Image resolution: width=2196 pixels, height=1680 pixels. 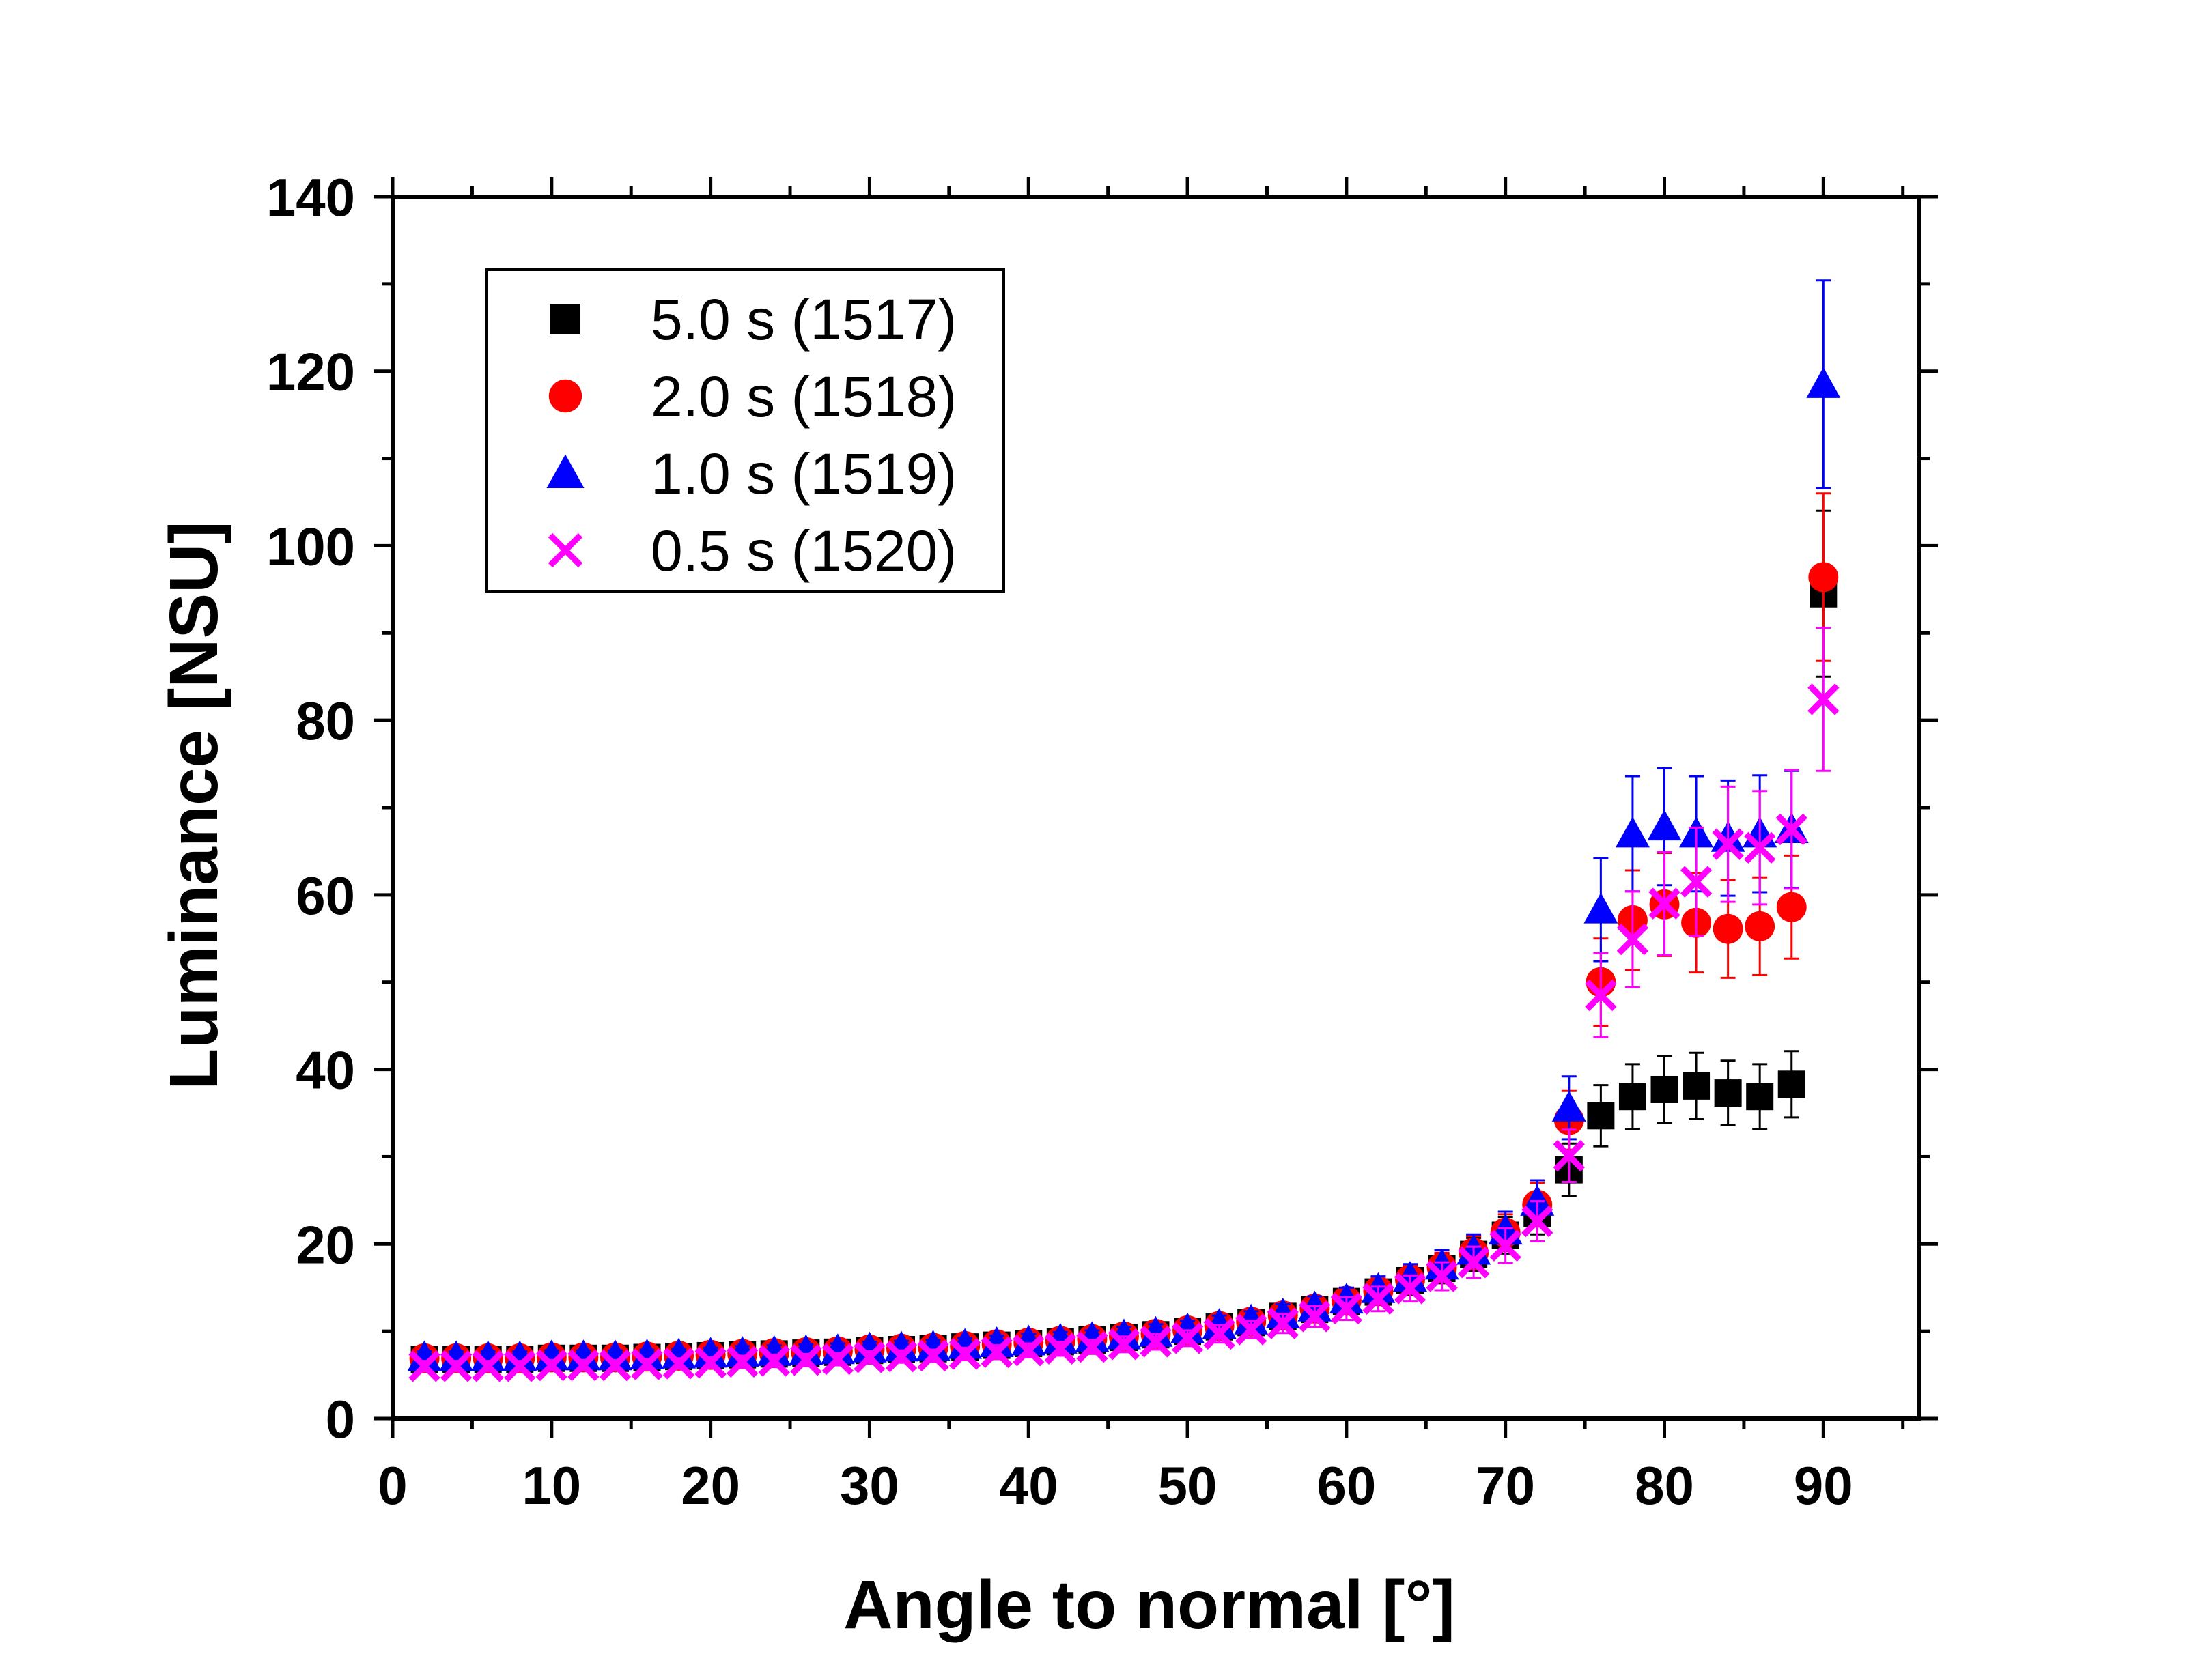 What do you see at coordinates (1149, 1605) in the screenshot?
I see `x-axis-title: Angle to normal [°]` at bounding box center [1149, 1605].